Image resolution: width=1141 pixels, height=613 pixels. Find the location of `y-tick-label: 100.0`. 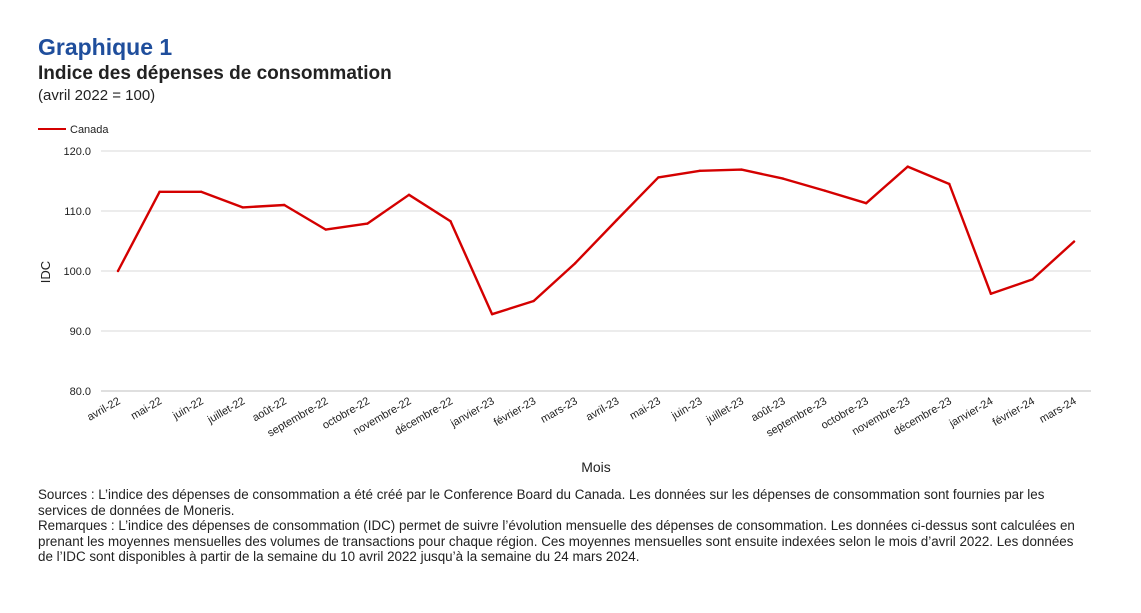

y-tick-label: 100.0 is located at coordinates (77, 272).